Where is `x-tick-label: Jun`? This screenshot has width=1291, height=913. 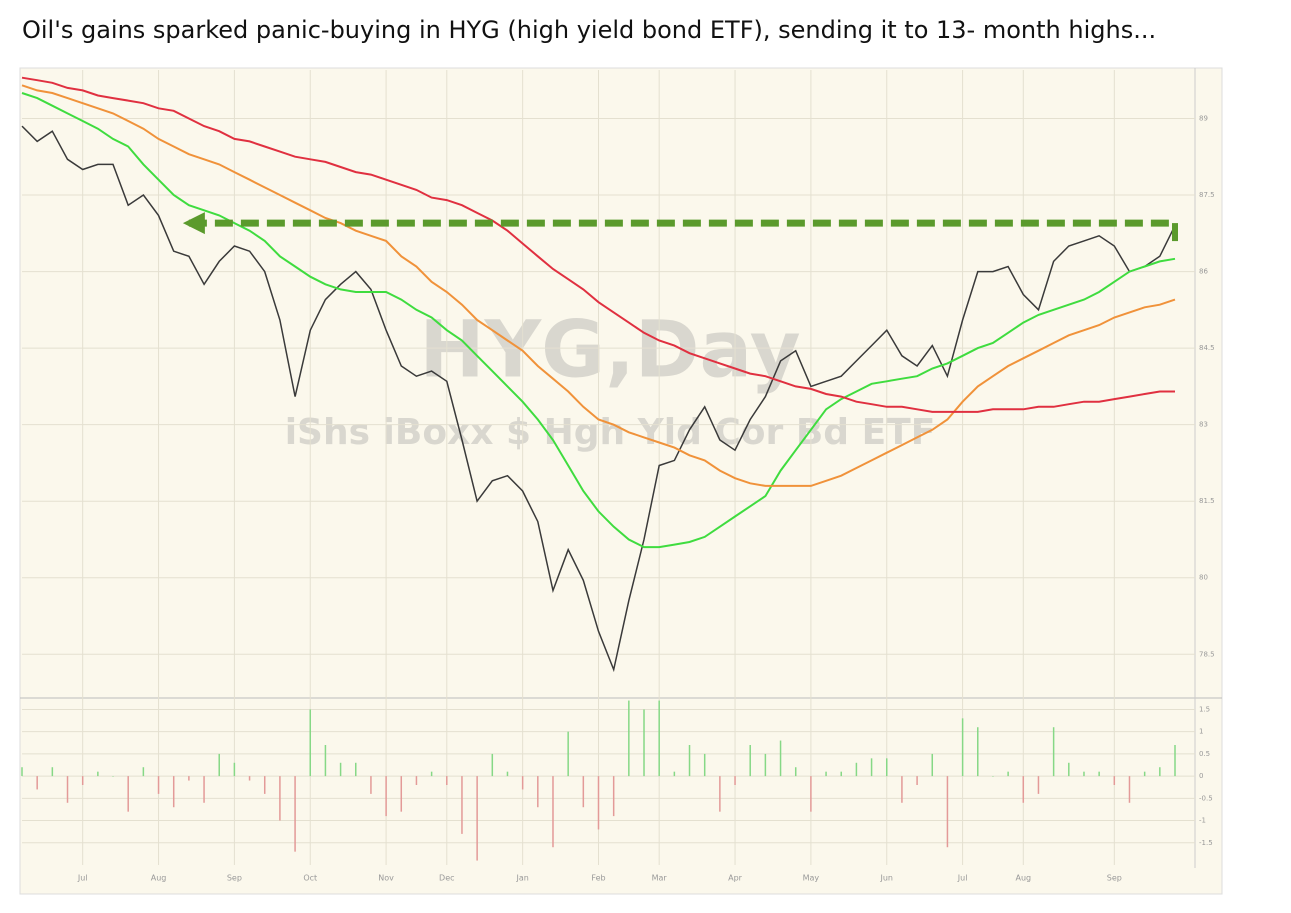
x-tick-label: Jun is located at coordinates (887, 878).